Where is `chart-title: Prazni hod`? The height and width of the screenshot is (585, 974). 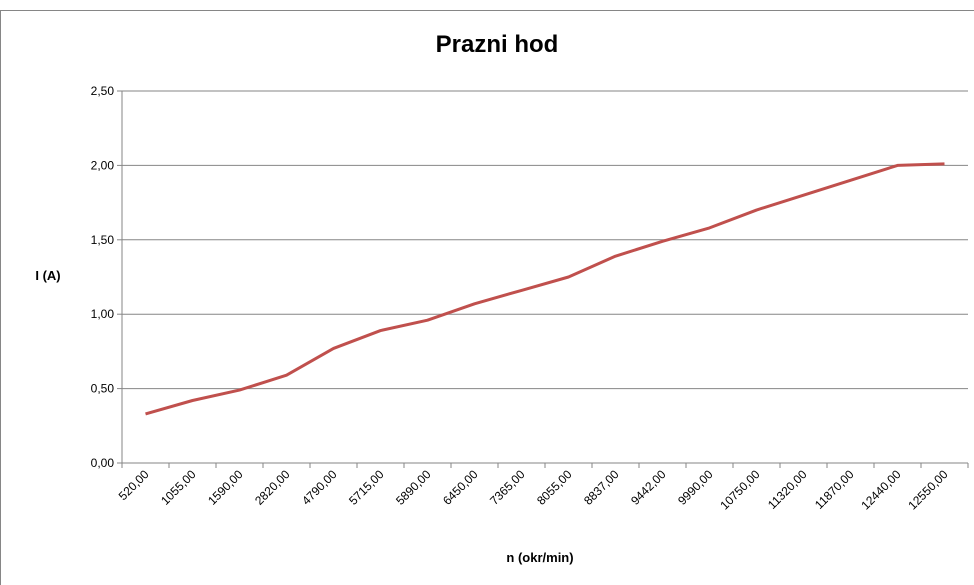
chart-title: Prazni hod is located at coordinates (497, 44).